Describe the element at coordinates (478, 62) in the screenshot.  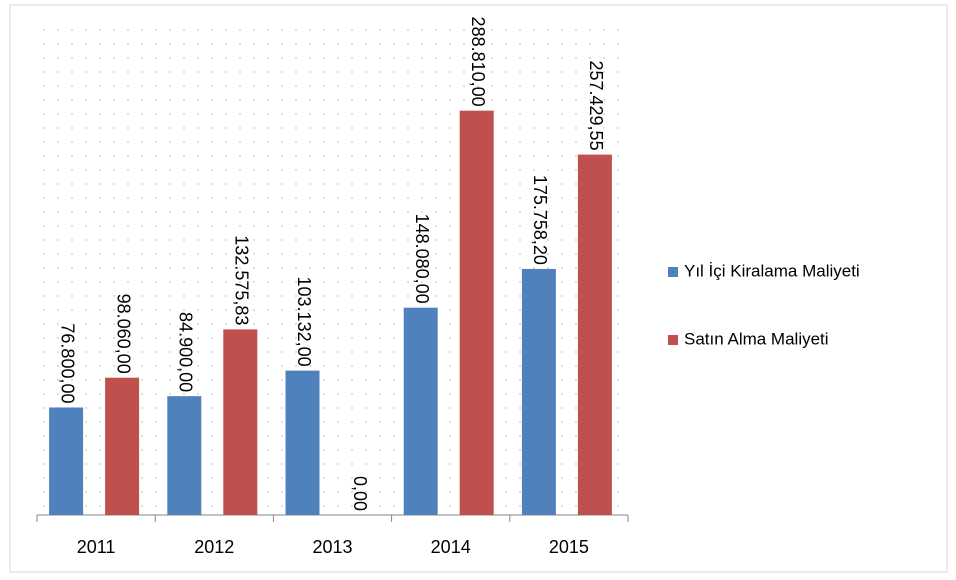
I see `data-label: 288.810,00` at that location.